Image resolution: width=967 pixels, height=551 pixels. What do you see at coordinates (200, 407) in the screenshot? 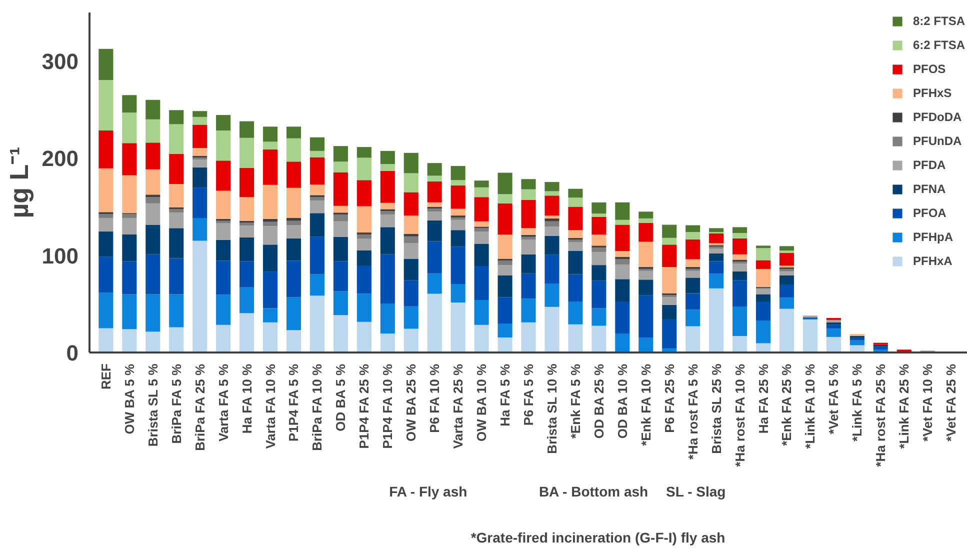
I see `x-tick-label: BriPa FA 25 %` at bounding box center [200, 407].